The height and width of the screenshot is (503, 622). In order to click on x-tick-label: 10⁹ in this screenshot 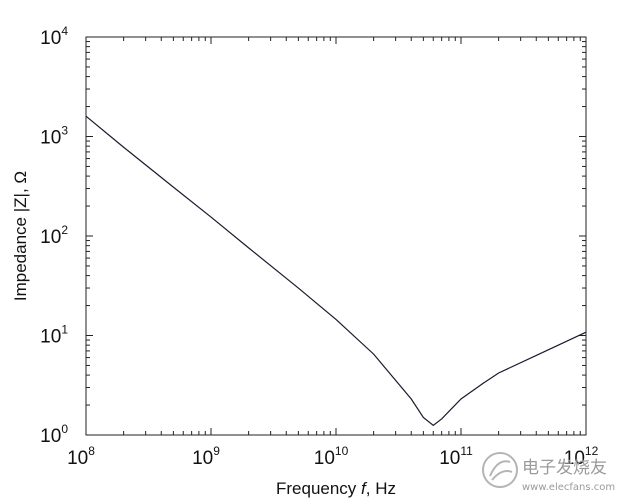, I will do `click(206, 456)`.